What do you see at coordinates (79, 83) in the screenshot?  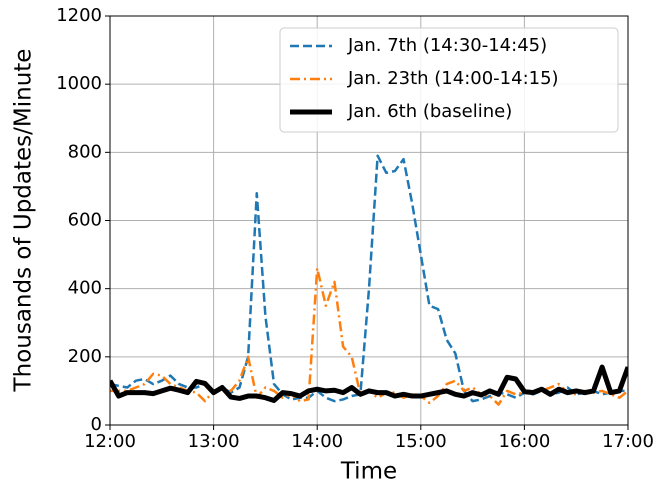 I see `y-tick-label: 1000` at bounding box center [79, 83].